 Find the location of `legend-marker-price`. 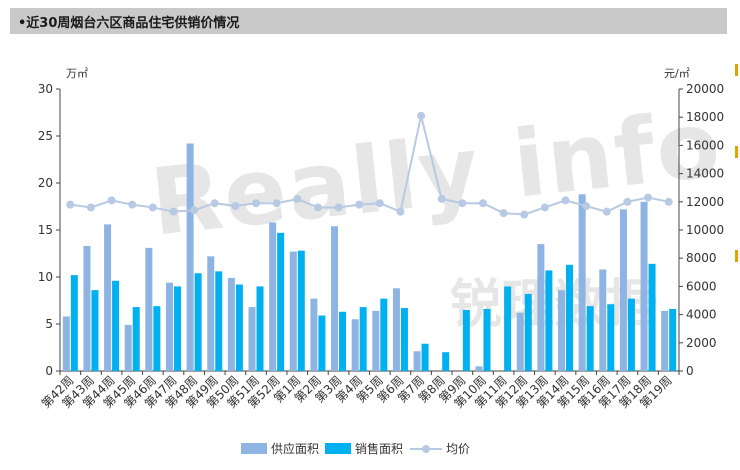

legend-marker-price is located at coordinates (426, 449).